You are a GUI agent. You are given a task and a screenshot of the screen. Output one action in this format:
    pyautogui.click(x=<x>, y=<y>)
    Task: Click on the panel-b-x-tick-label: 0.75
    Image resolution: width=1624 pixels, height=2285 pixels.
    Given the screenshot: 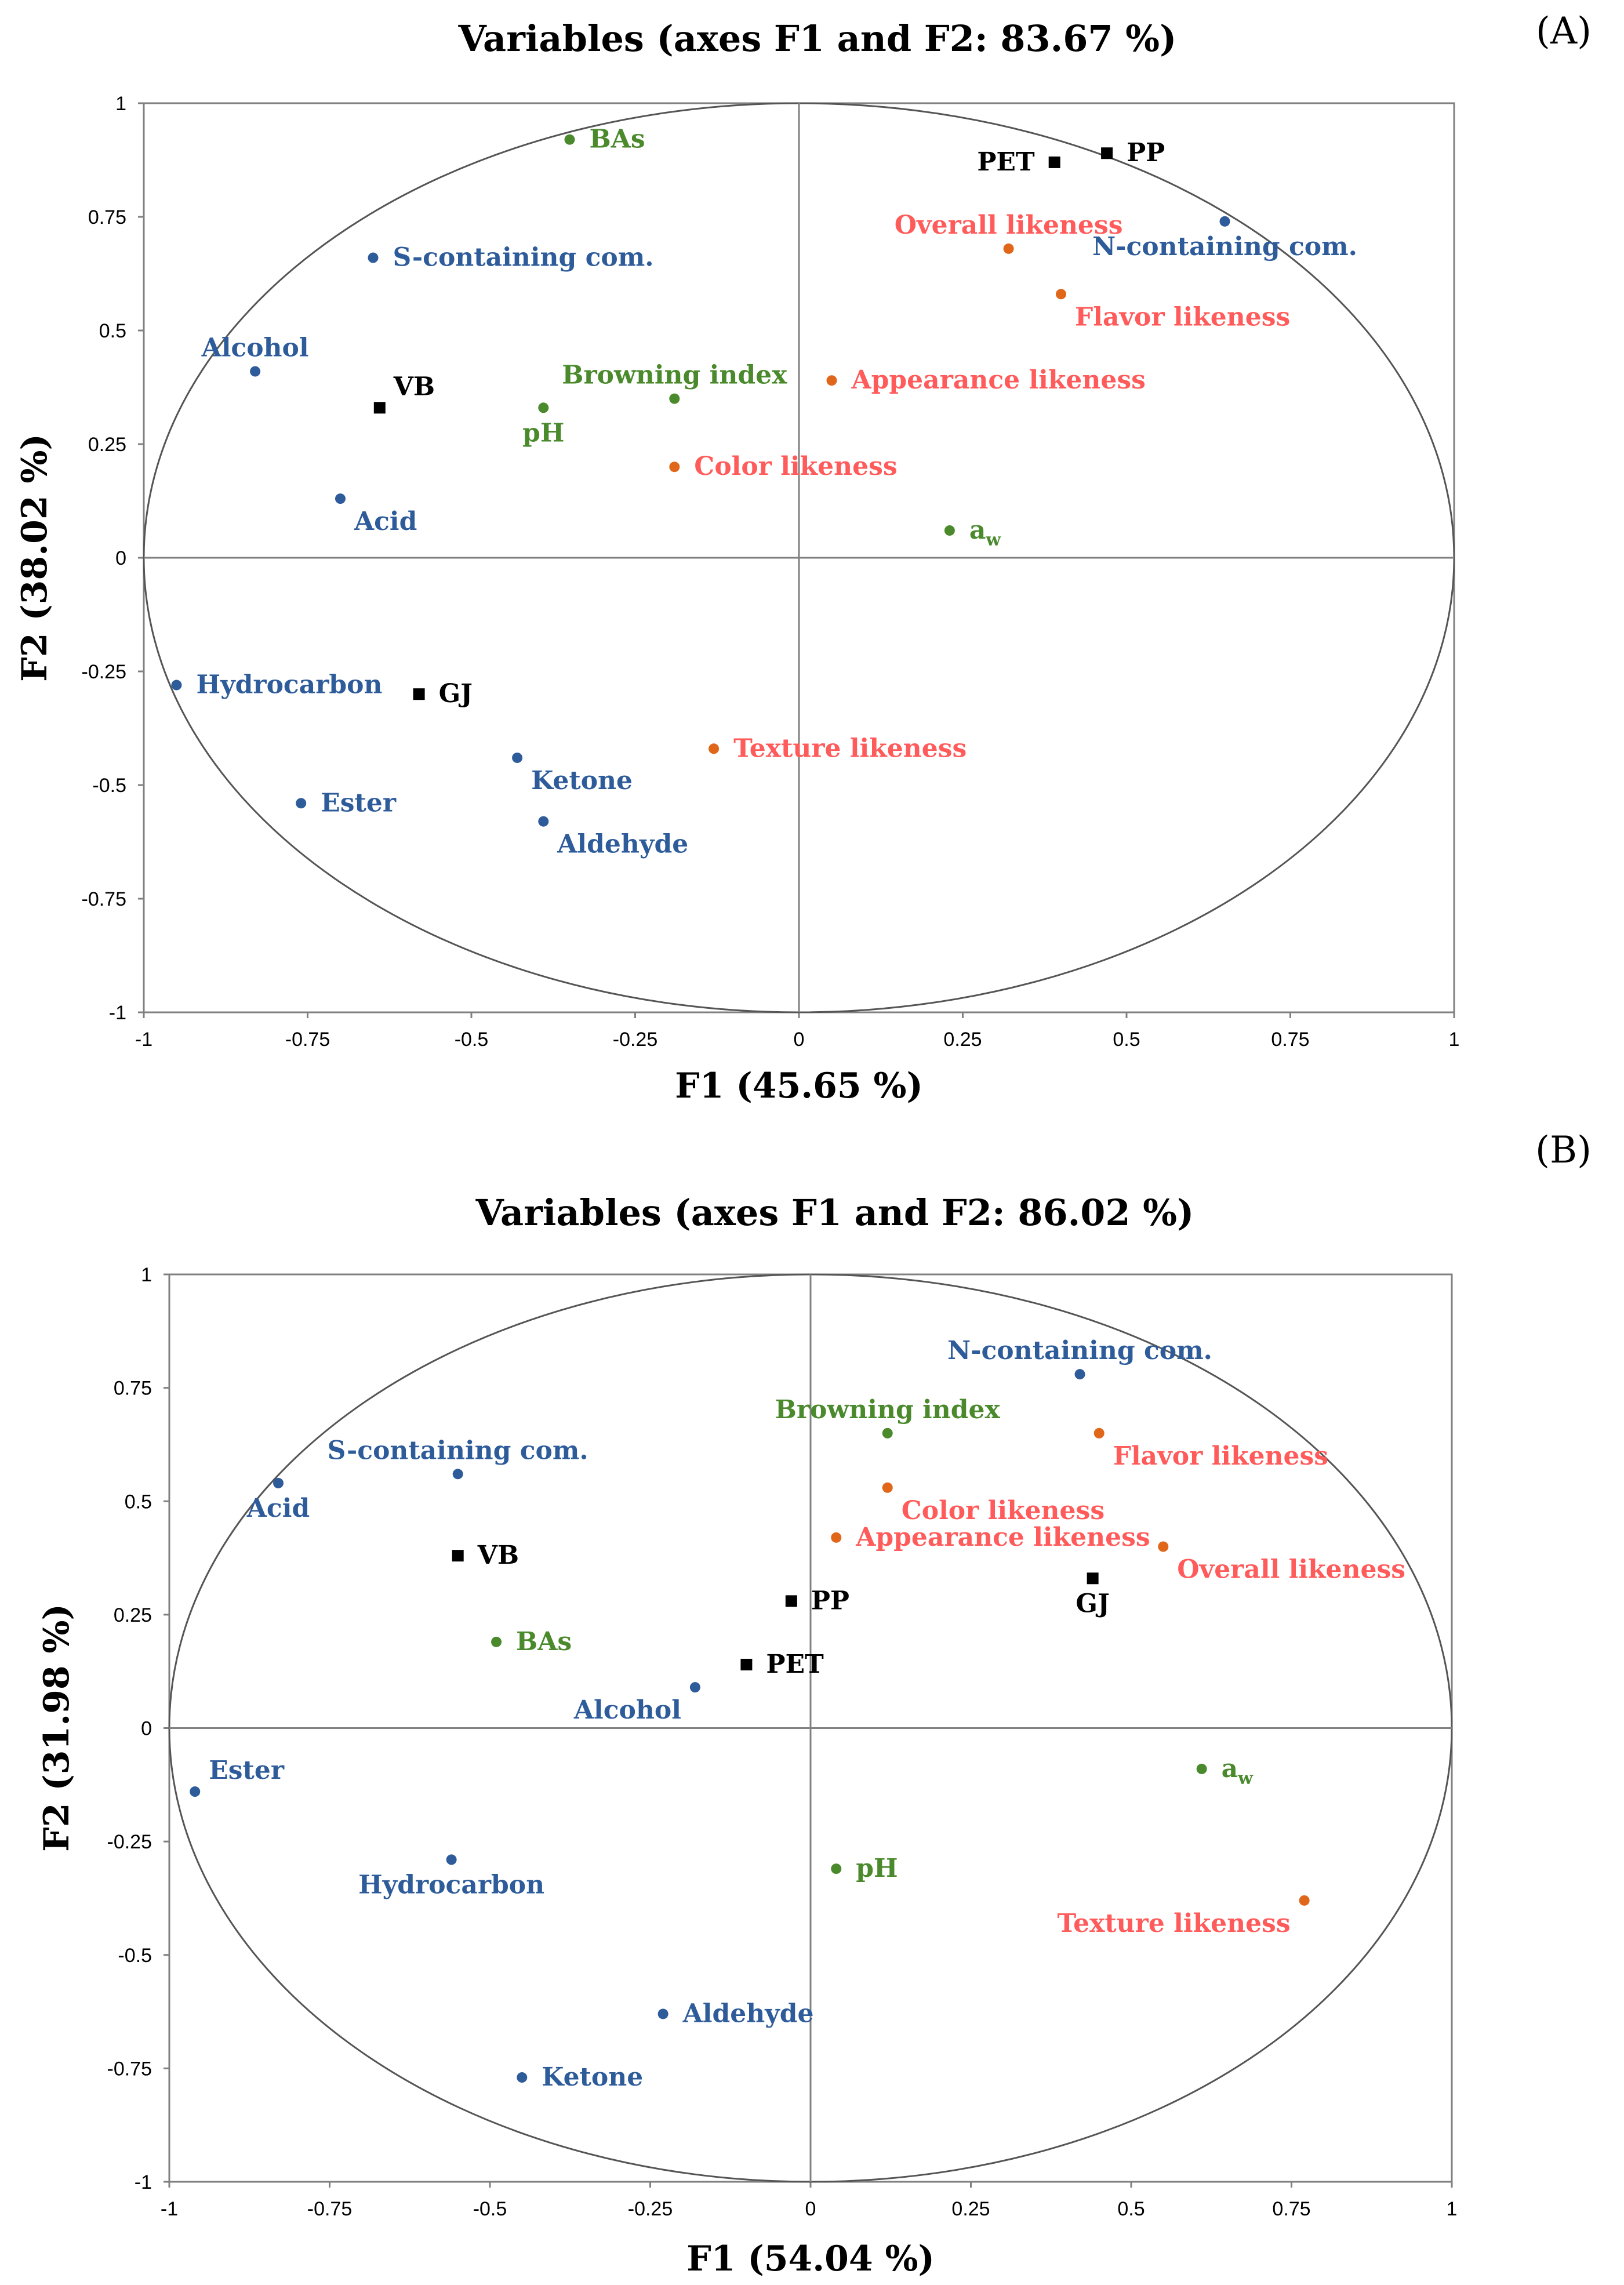 What is the action you would take?
    pyautogui.click(x=1291, y=2209)
    